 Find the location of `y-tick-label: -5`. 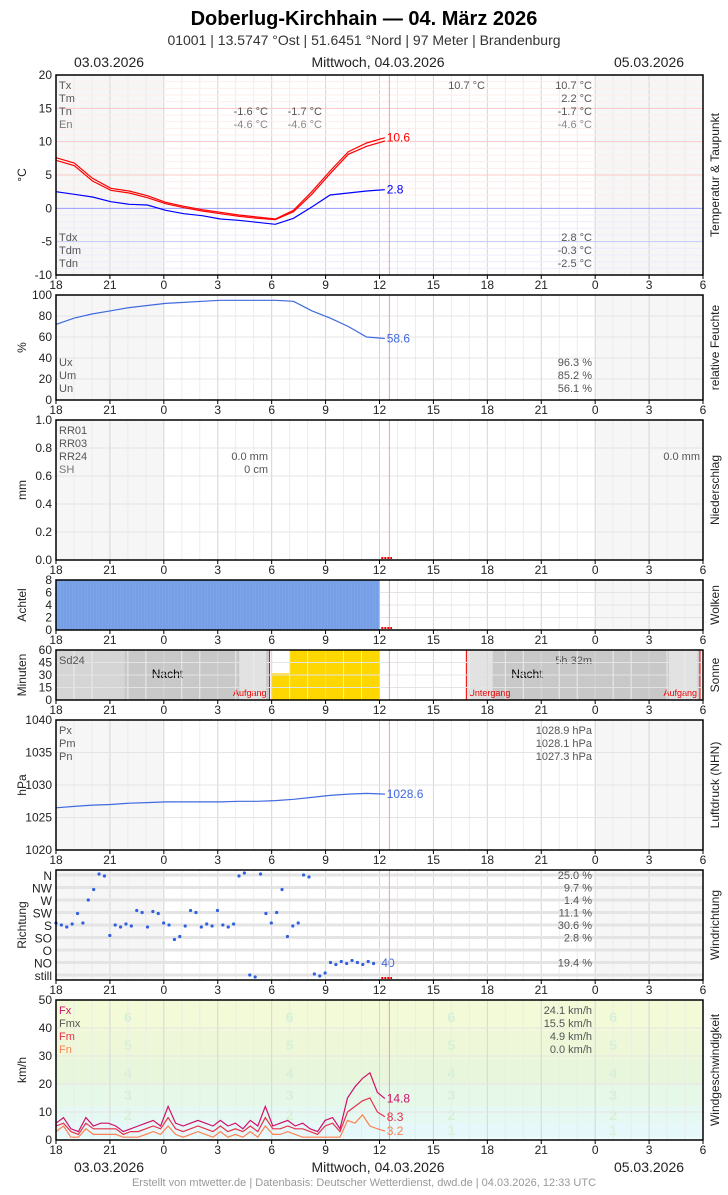

y-tick-label: -5 is located at coordinates (46, 242).